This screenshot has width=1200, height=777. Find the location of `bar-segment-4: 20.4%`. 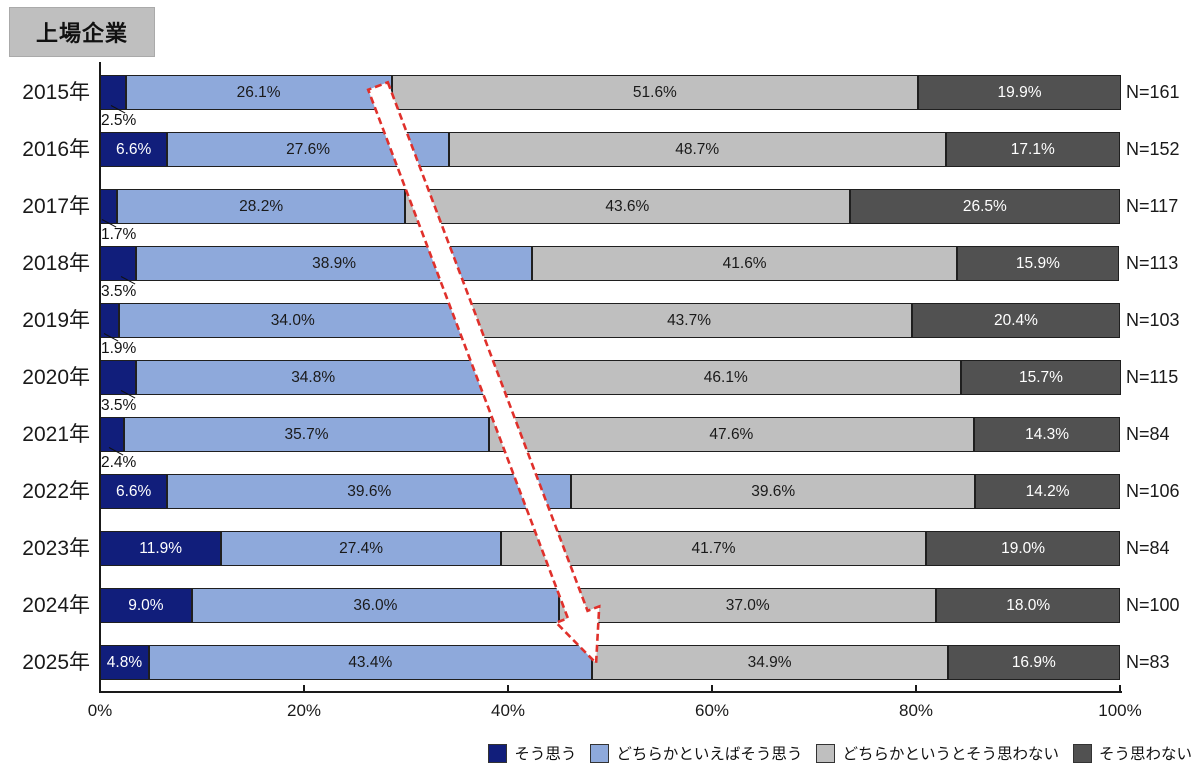

bar-segment-4: 20.4% is located at coordinates (1015, 320).